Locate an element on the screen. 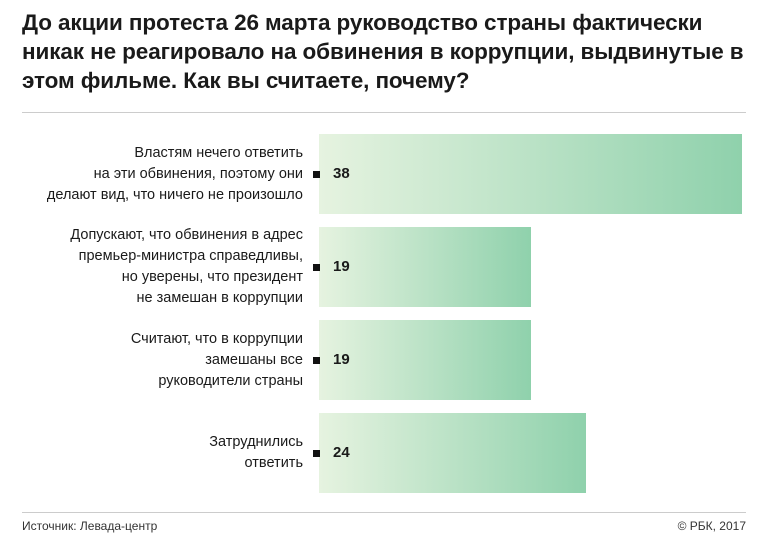 The image size is (768, 545). copyright: © РБК, 2017 is located at coordinates (711, 526).